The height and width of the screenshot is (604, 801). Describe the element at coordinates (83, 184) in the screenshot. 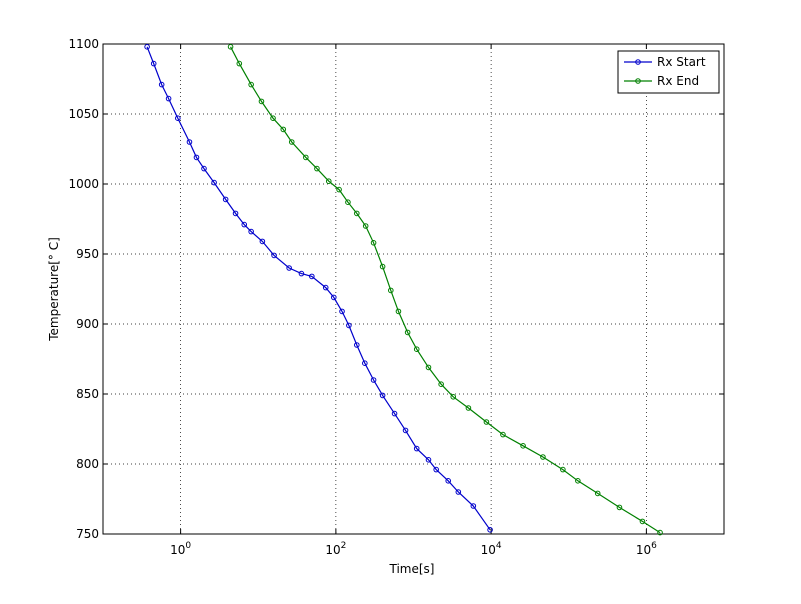

I see `y-tick-label: 1000` at that location.